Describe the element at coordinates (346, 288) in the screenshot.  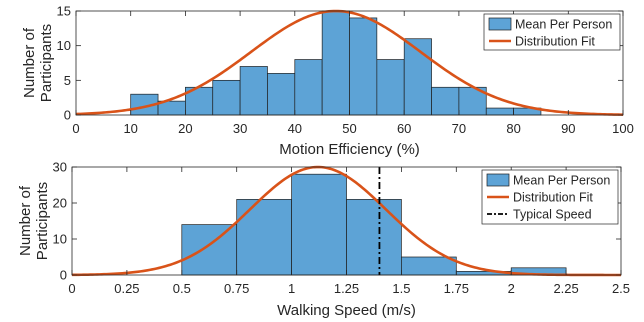
I see `x-tick-label: 1.25` at that location.